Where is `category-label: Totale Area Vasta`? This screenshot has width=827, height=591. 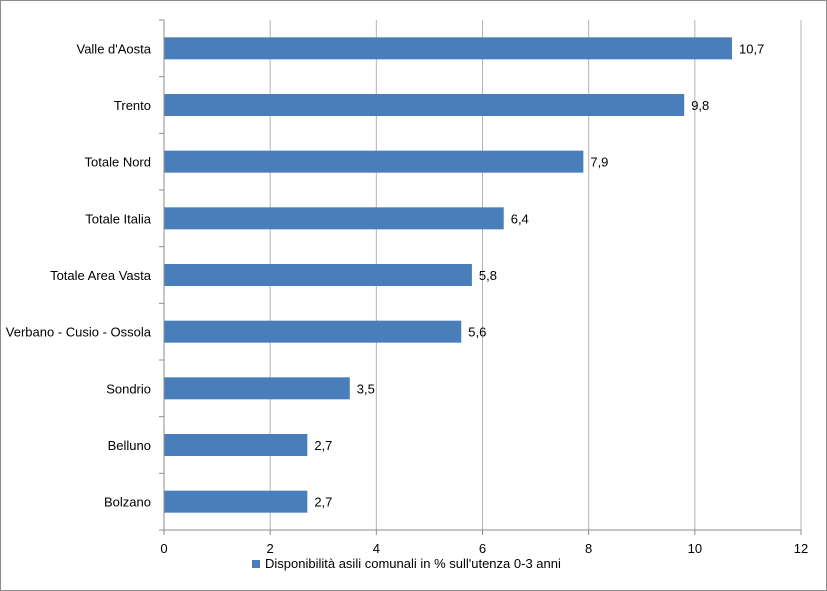
category-label: Totale Area Vasta is located at coordinates (101, 275).